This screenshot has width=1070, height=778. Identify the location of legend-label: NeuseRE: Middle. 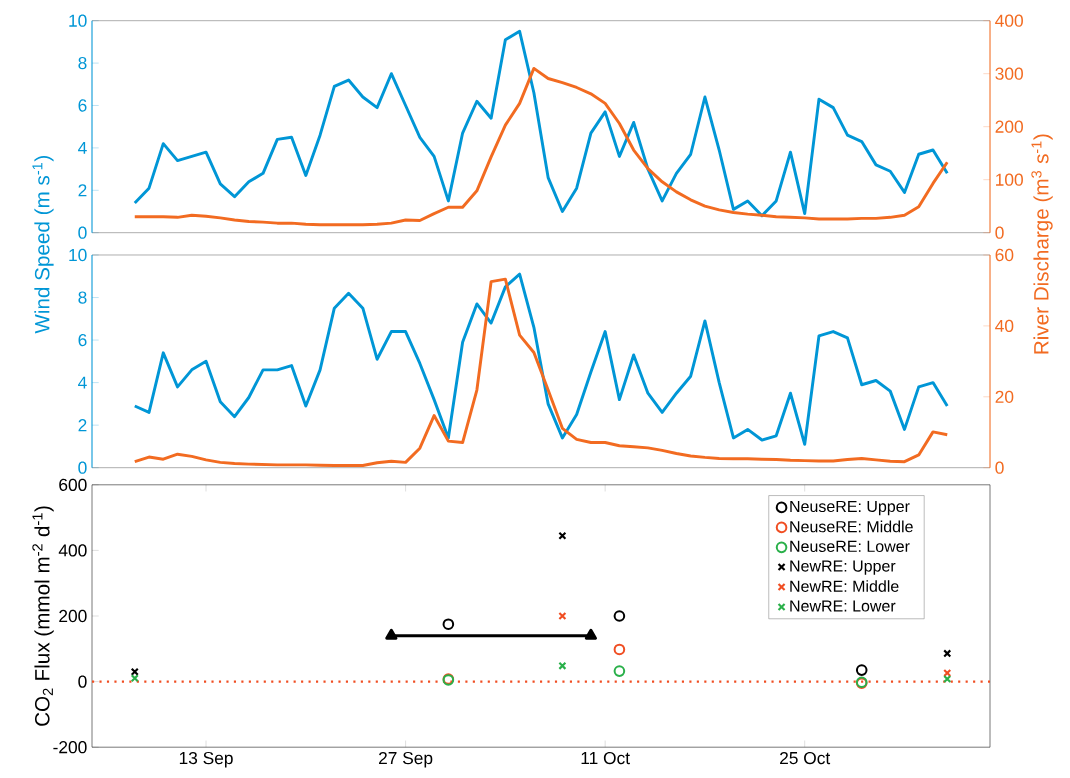
(851, 526).